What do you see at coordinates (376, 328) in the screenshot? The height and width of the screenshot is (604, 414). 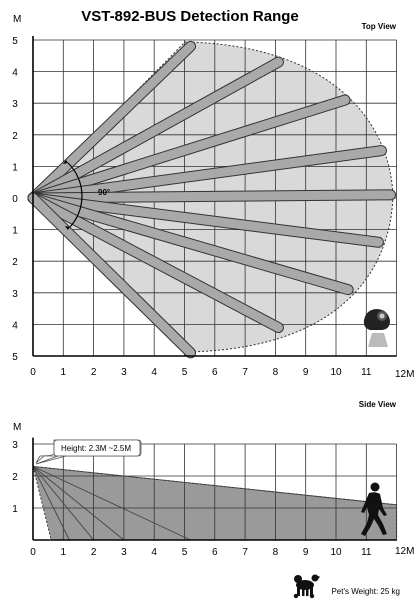 I see `motion-sensor-icon` at bounding box center [376, 328].